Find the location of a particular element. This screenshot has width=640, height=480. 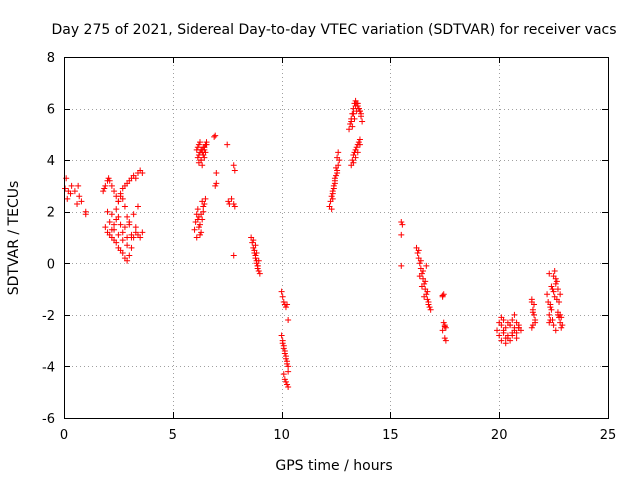

x-tick-label: 10 is located at coordinates (281, 435).